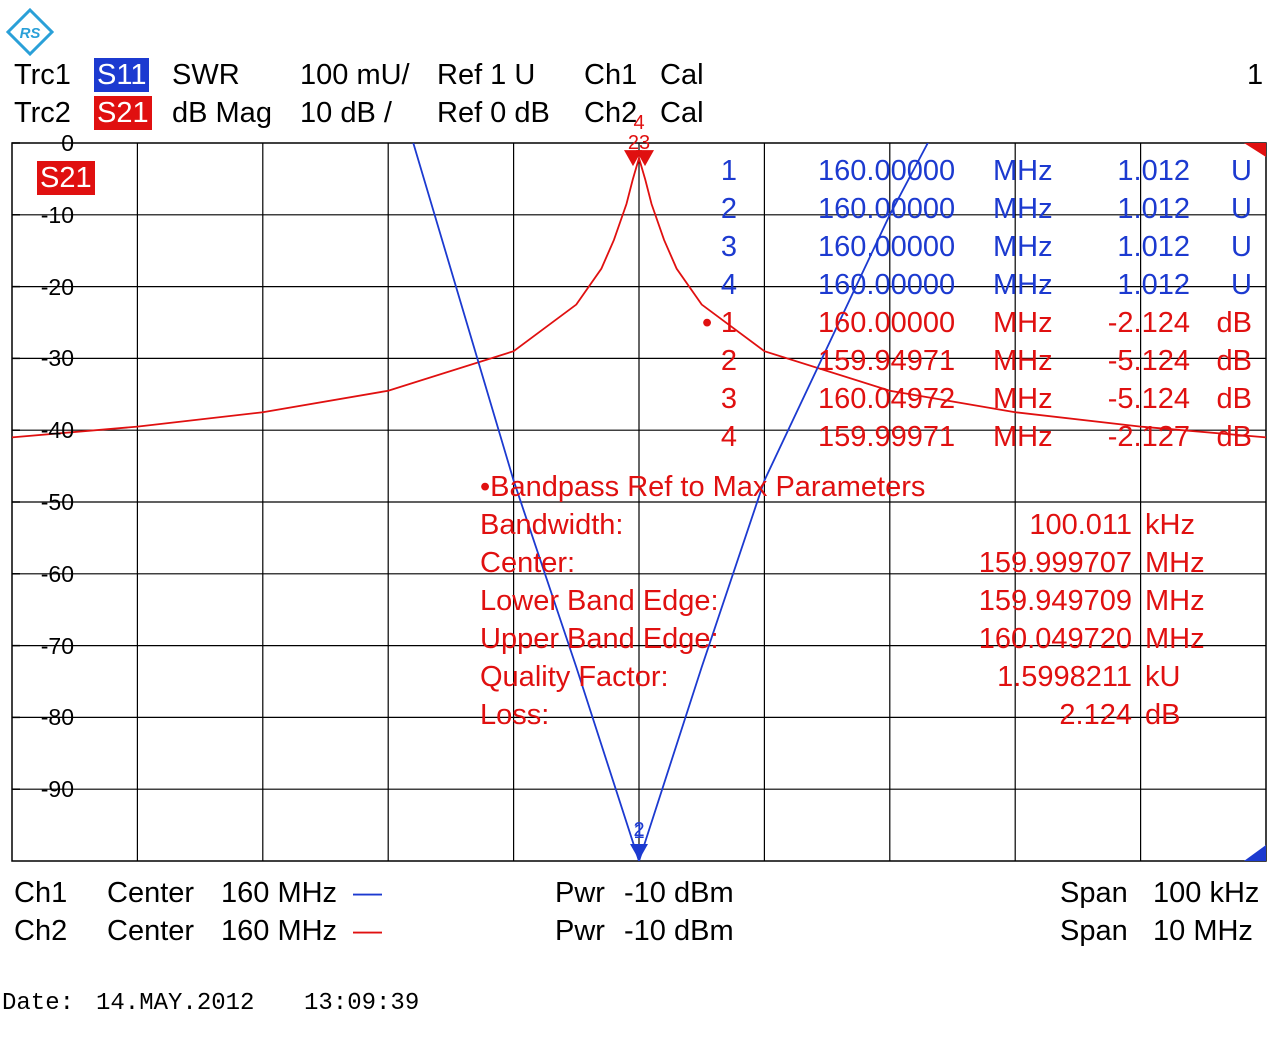 The image size is (1278, 1052). Describe the element at coordinates (574, 677) in the screenshot. I see `bandpass-row-label: Quality Factor:` at that location.